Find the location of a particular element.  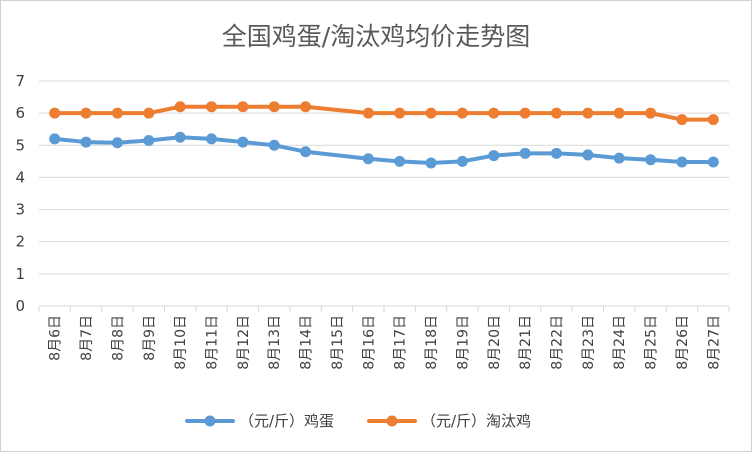

x-tick-label: 8月12日 is located at coordinates (244, 342).